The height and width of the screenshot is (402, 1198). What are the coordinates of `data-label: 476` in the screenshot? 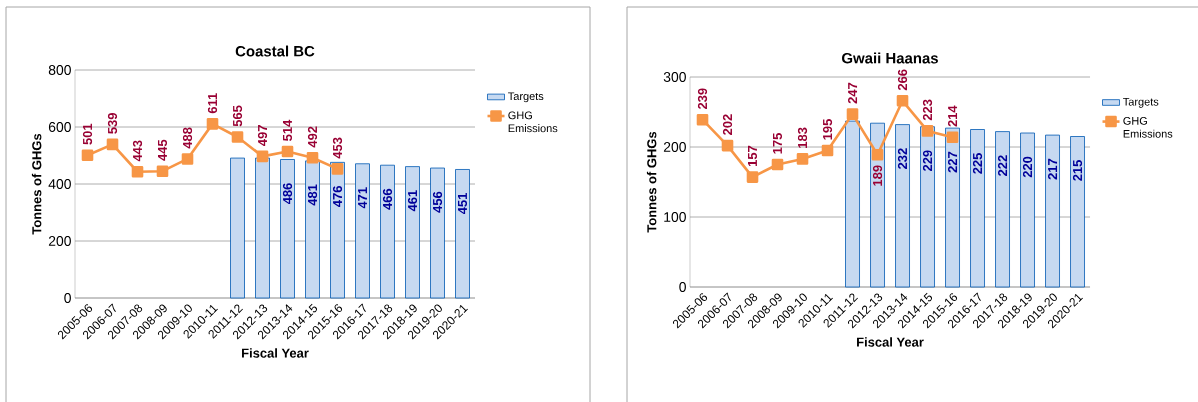 It's located at (337, 196).